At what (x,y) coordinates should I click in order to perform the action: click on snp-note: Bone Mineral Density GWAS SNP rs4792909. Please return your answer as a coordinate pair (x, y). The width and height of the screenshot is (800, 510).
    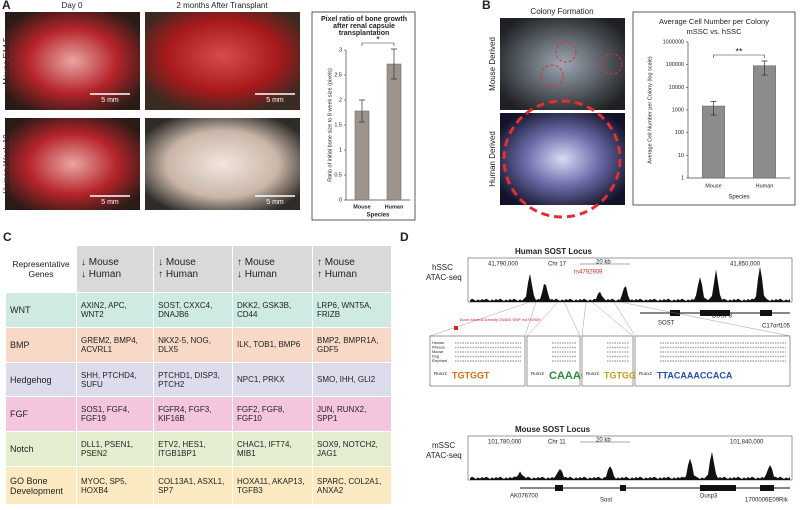
    Looking at the image, I should click on (500, 319).